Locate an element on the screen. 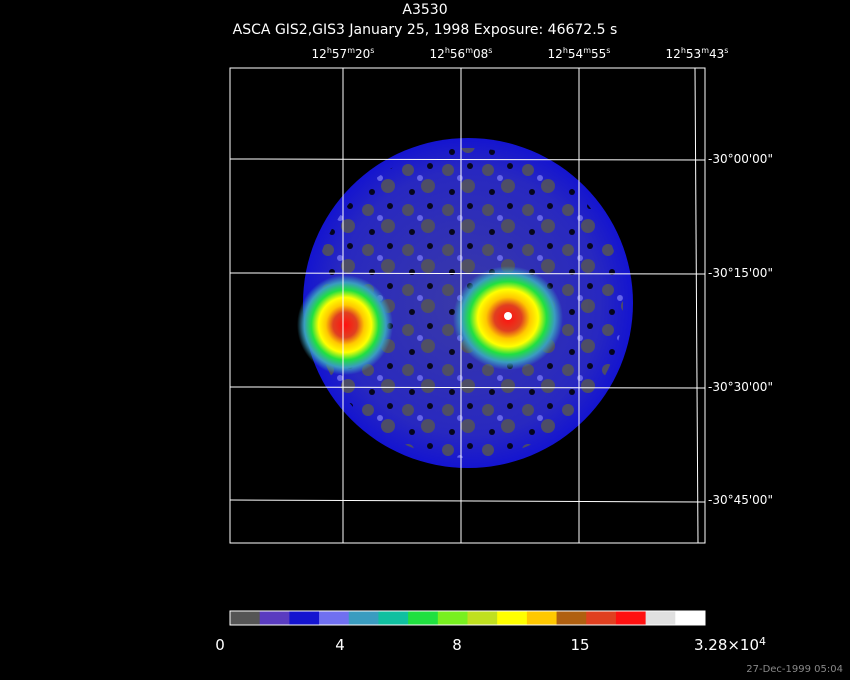 The image size is (850, 680). text-part: 3.28×10 is located at coordinates (726, 645).